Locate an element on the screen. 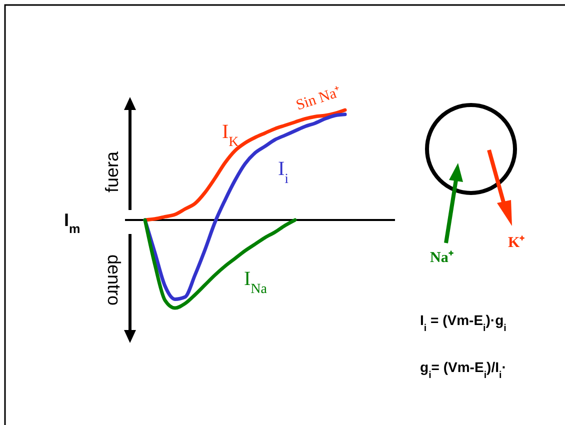  text: K⁺ is located at coordinates (516, 243).